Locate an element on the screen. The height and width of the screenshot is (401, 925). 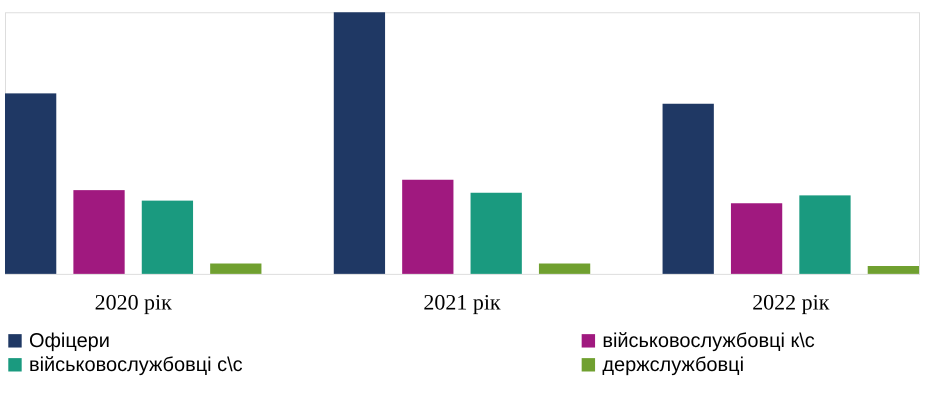
legend-label: Офіцери is located at coordinates (69, 341).